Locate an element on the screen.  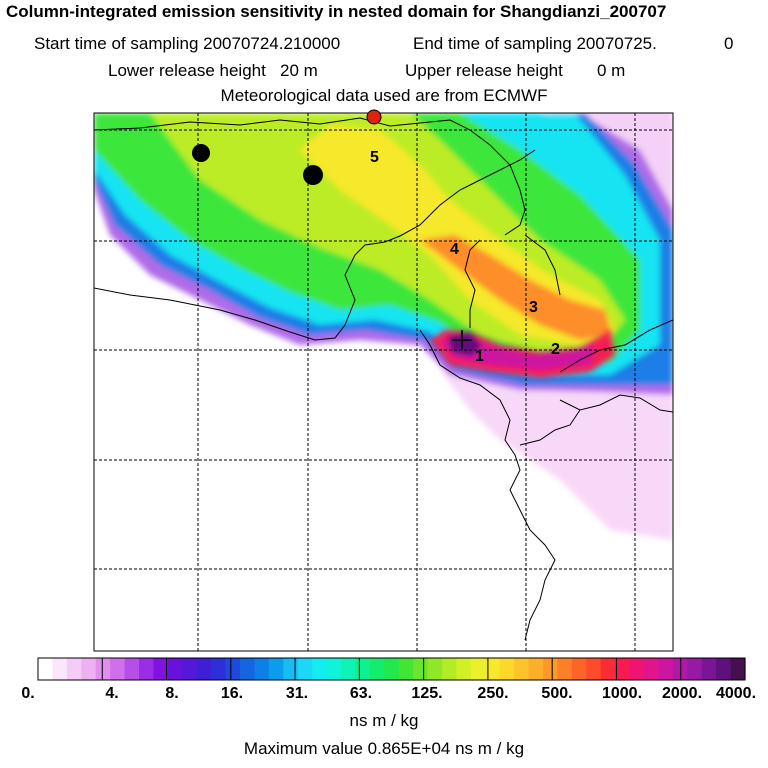
lower-release-value: 20 m is located at coordinates (299, 70).